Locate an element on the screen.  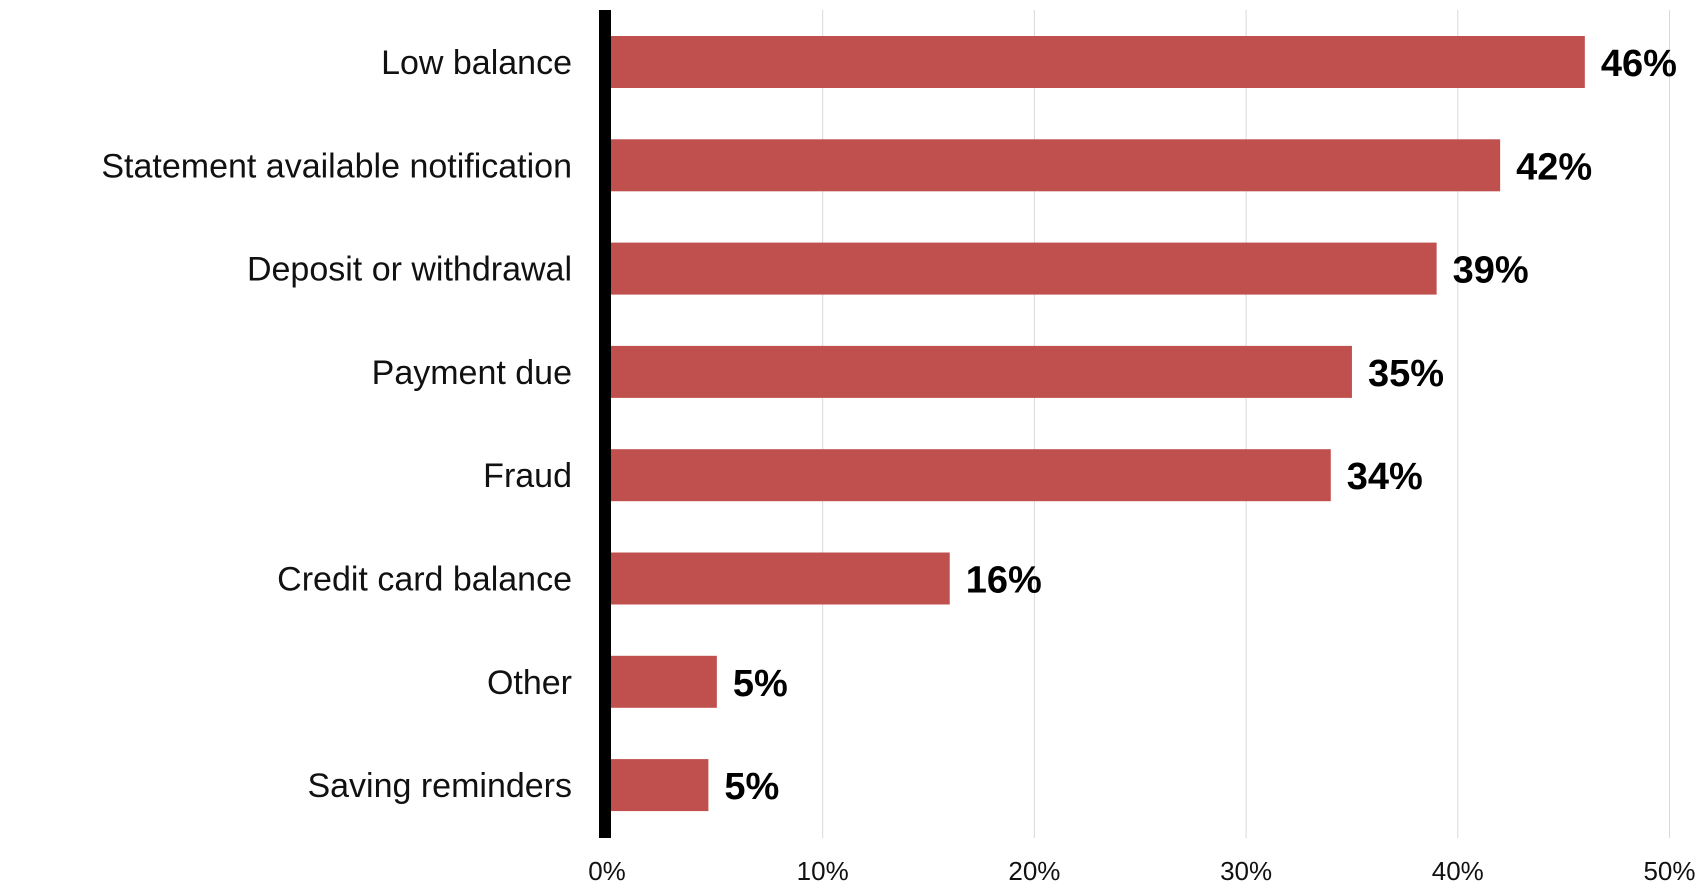
data-label: 35% is located at coordinates (1406, 374).